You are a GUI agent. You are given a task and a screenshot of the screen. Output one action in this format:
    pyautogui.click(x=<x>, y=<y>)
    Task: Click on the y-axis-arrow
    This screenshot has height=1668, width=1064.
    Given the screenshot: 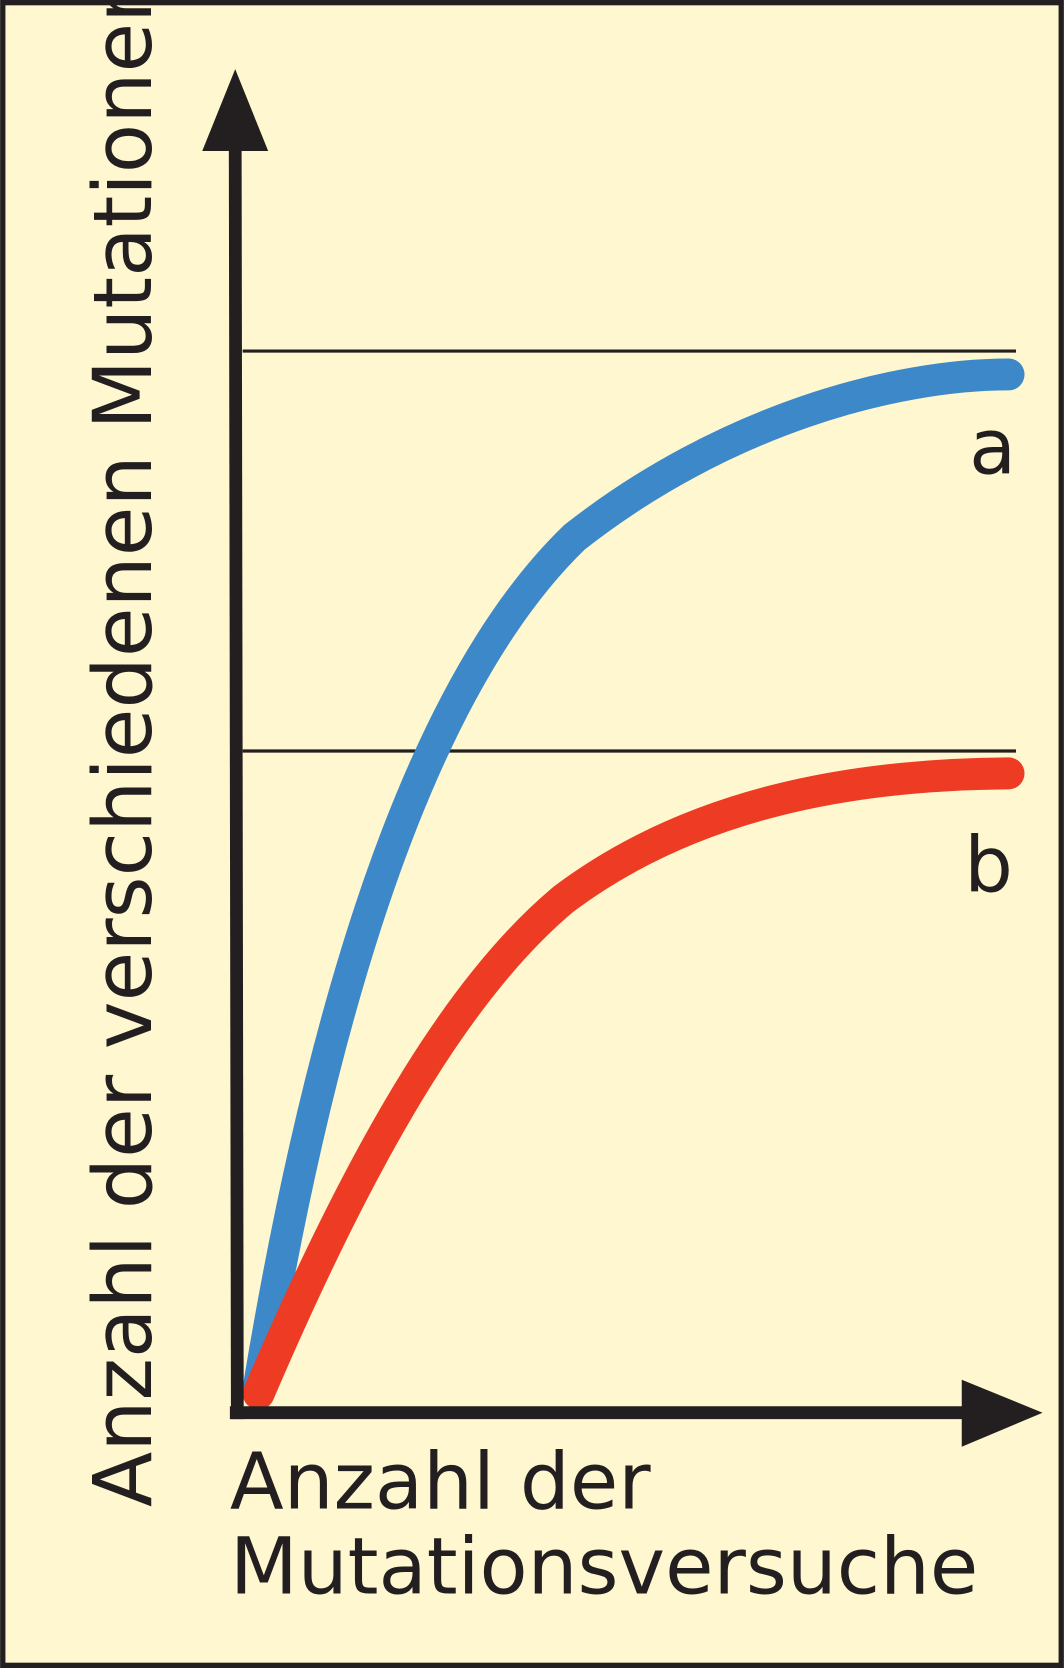 What is the action you would take?
    pyautogui.click(x=235, y=110)
    